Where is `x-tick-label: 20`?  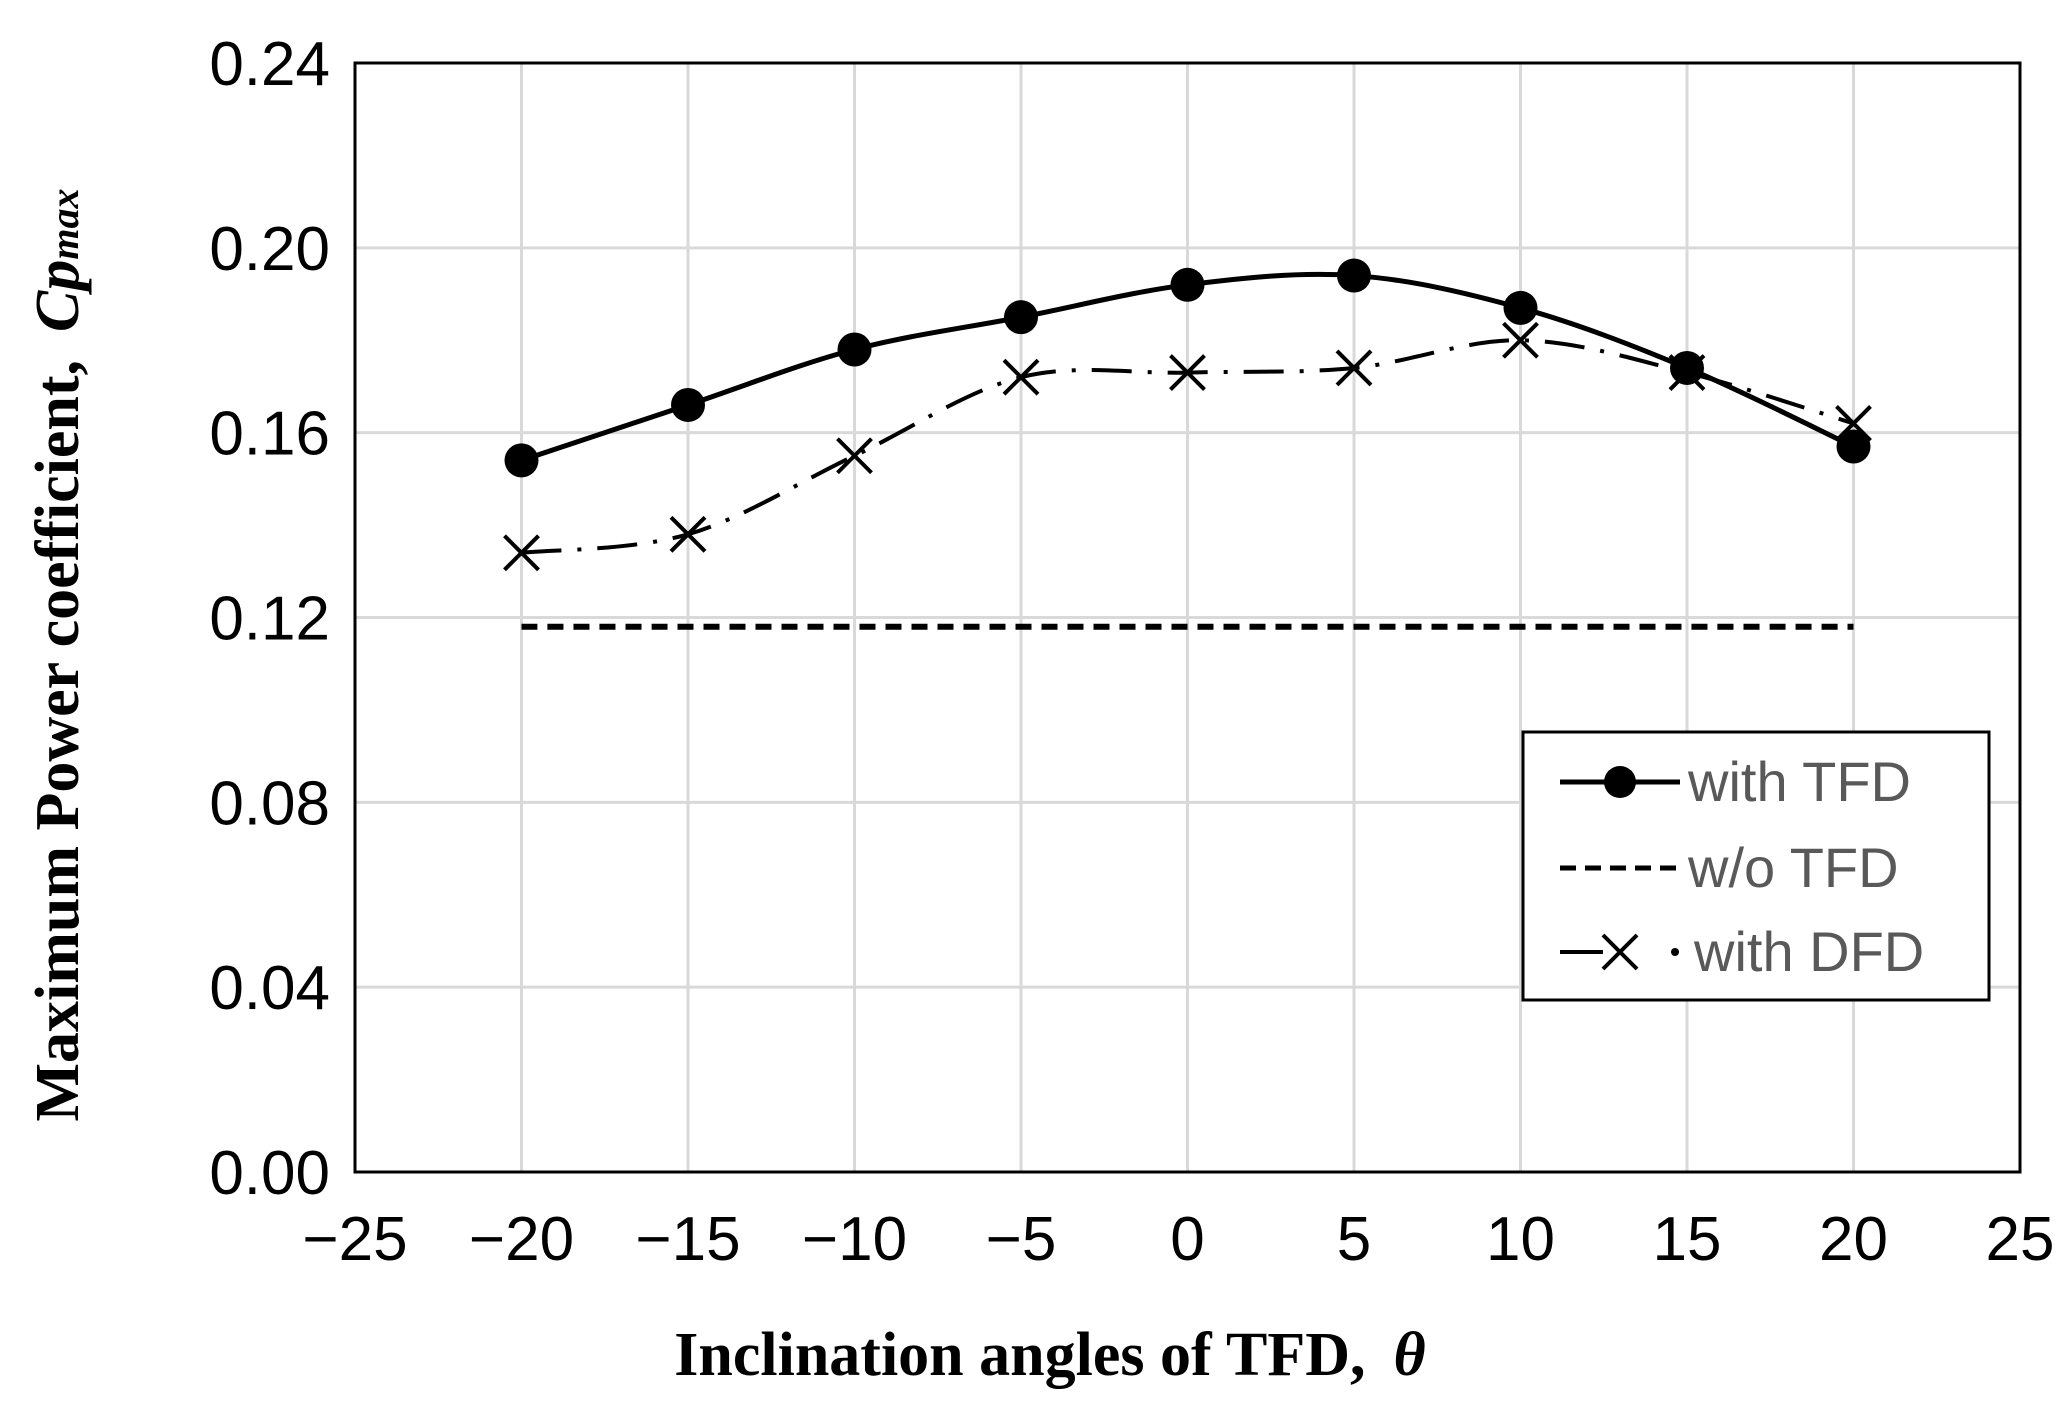 x-tick-label: 20 is located at coordinates (1853, 1239).